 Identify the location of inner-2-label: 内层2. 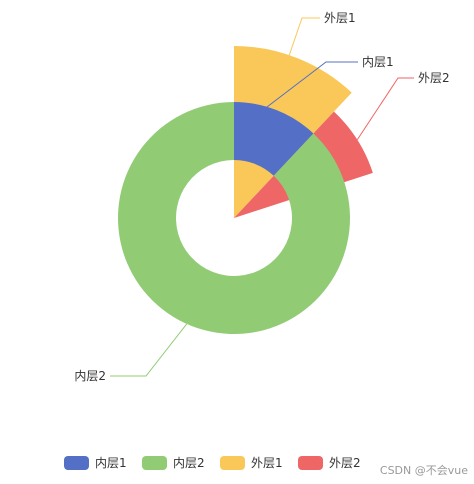
(90, 376).